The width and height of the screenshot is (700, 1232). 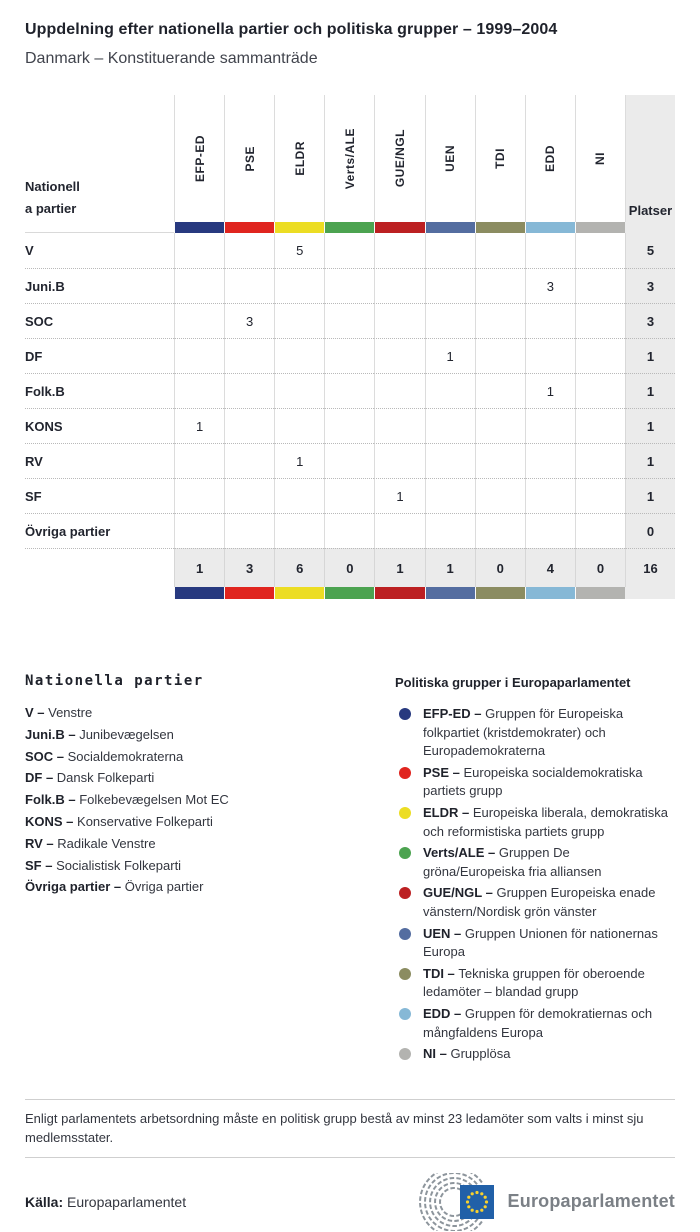 What do you see at coordinates (513, 682) in the screenshot?
I see `political-groups-heading: Politiska grupper i Europaparlamentet` at bounding box center [513, 682].